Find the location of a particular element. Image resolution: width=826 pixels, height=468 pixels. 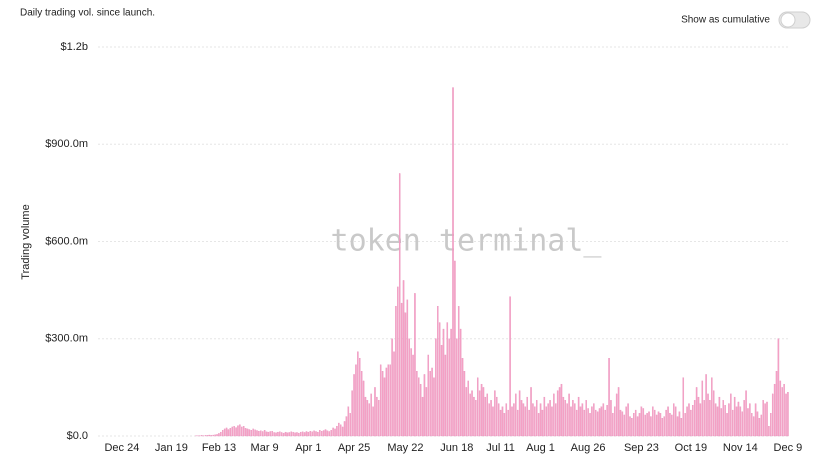

y-tick-label: $600.0m is located at coordinates (66, 241).